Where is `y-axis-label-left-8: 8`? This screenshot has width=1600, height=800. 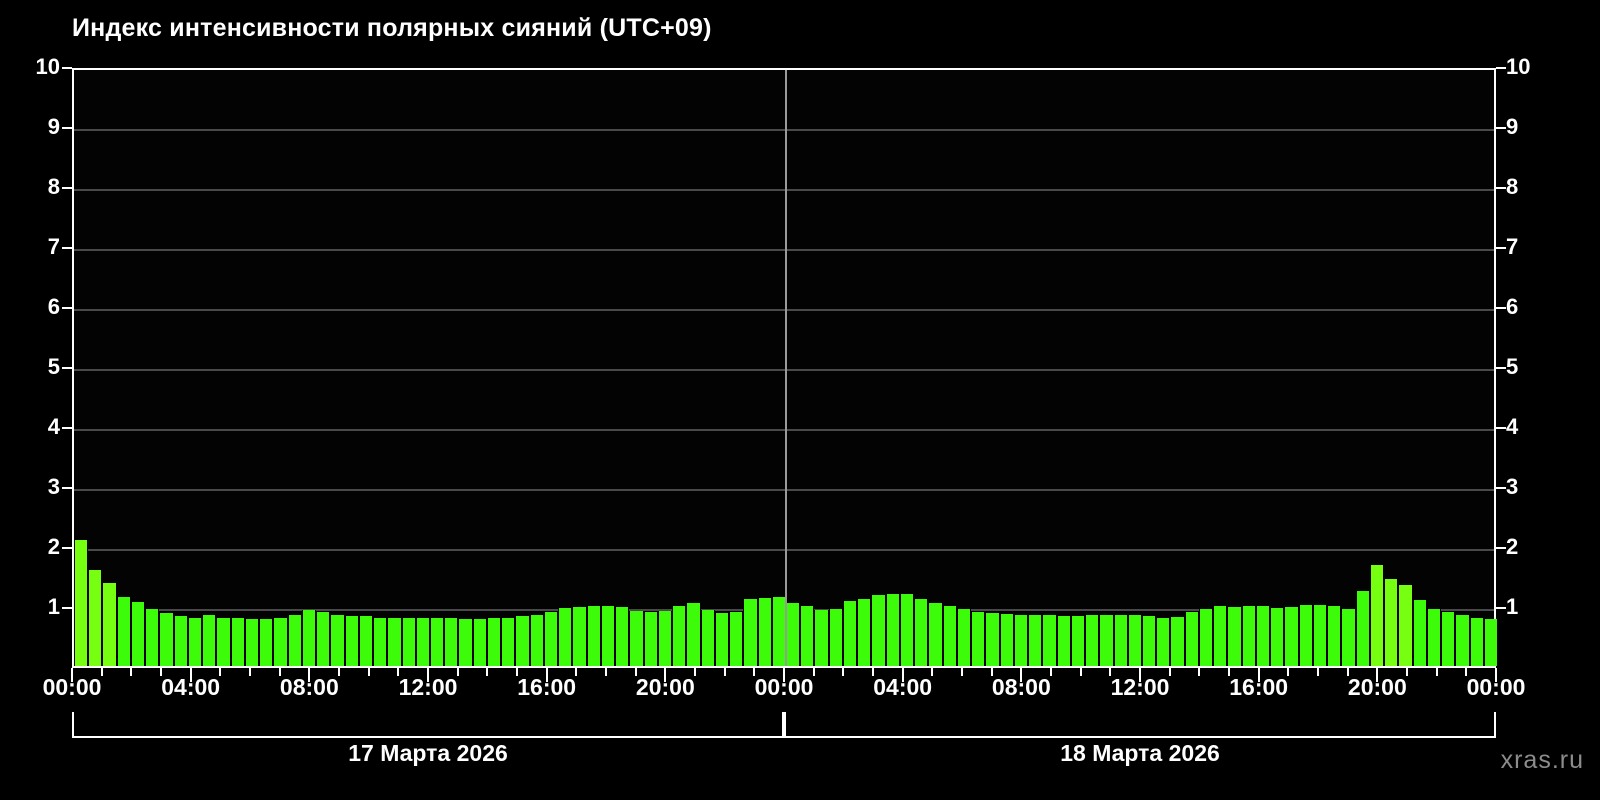
y-axis-label-left-8: 8 is located at coordinates (53, 186).